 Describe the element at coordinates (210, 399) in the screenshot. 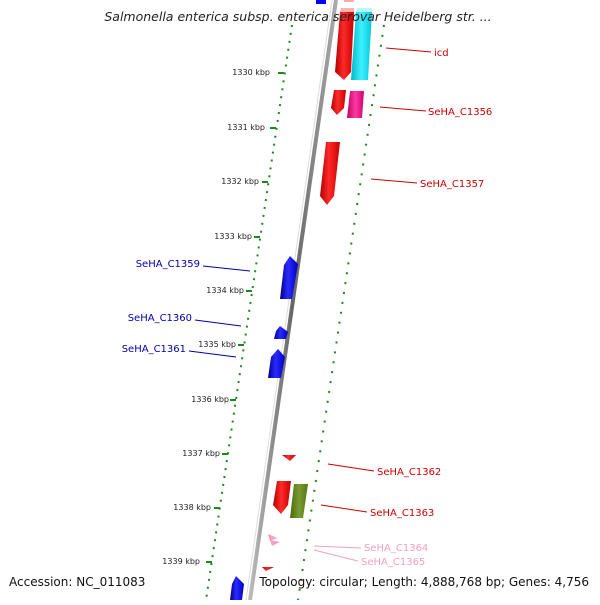

I see `tick-label: 1336 kbp` at that location.